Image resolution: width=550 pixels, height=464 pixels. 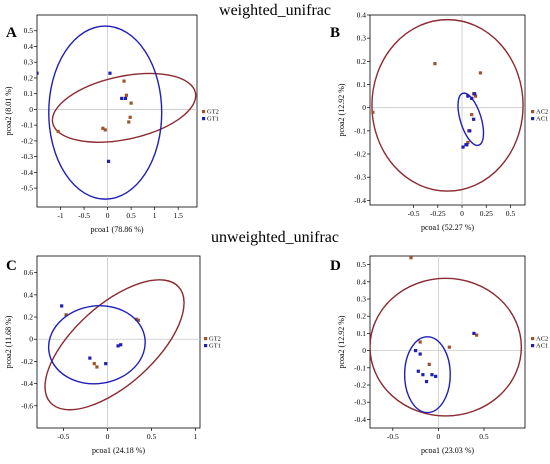 I want to click on x-axis-label: pcoa1 (52.27 %), so click(x=447, y=227).